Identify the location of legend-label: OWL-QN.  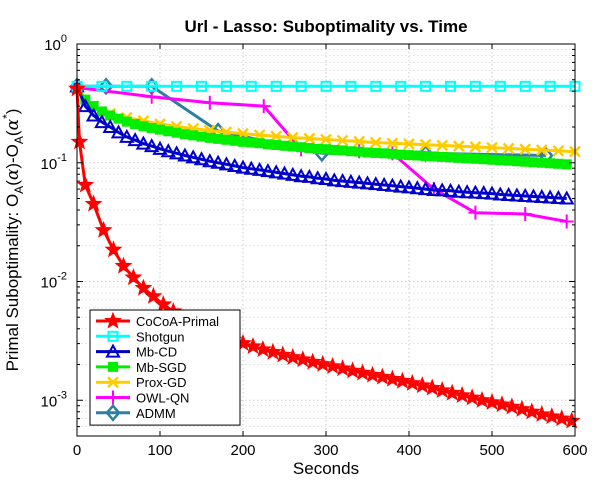
(162, 398).